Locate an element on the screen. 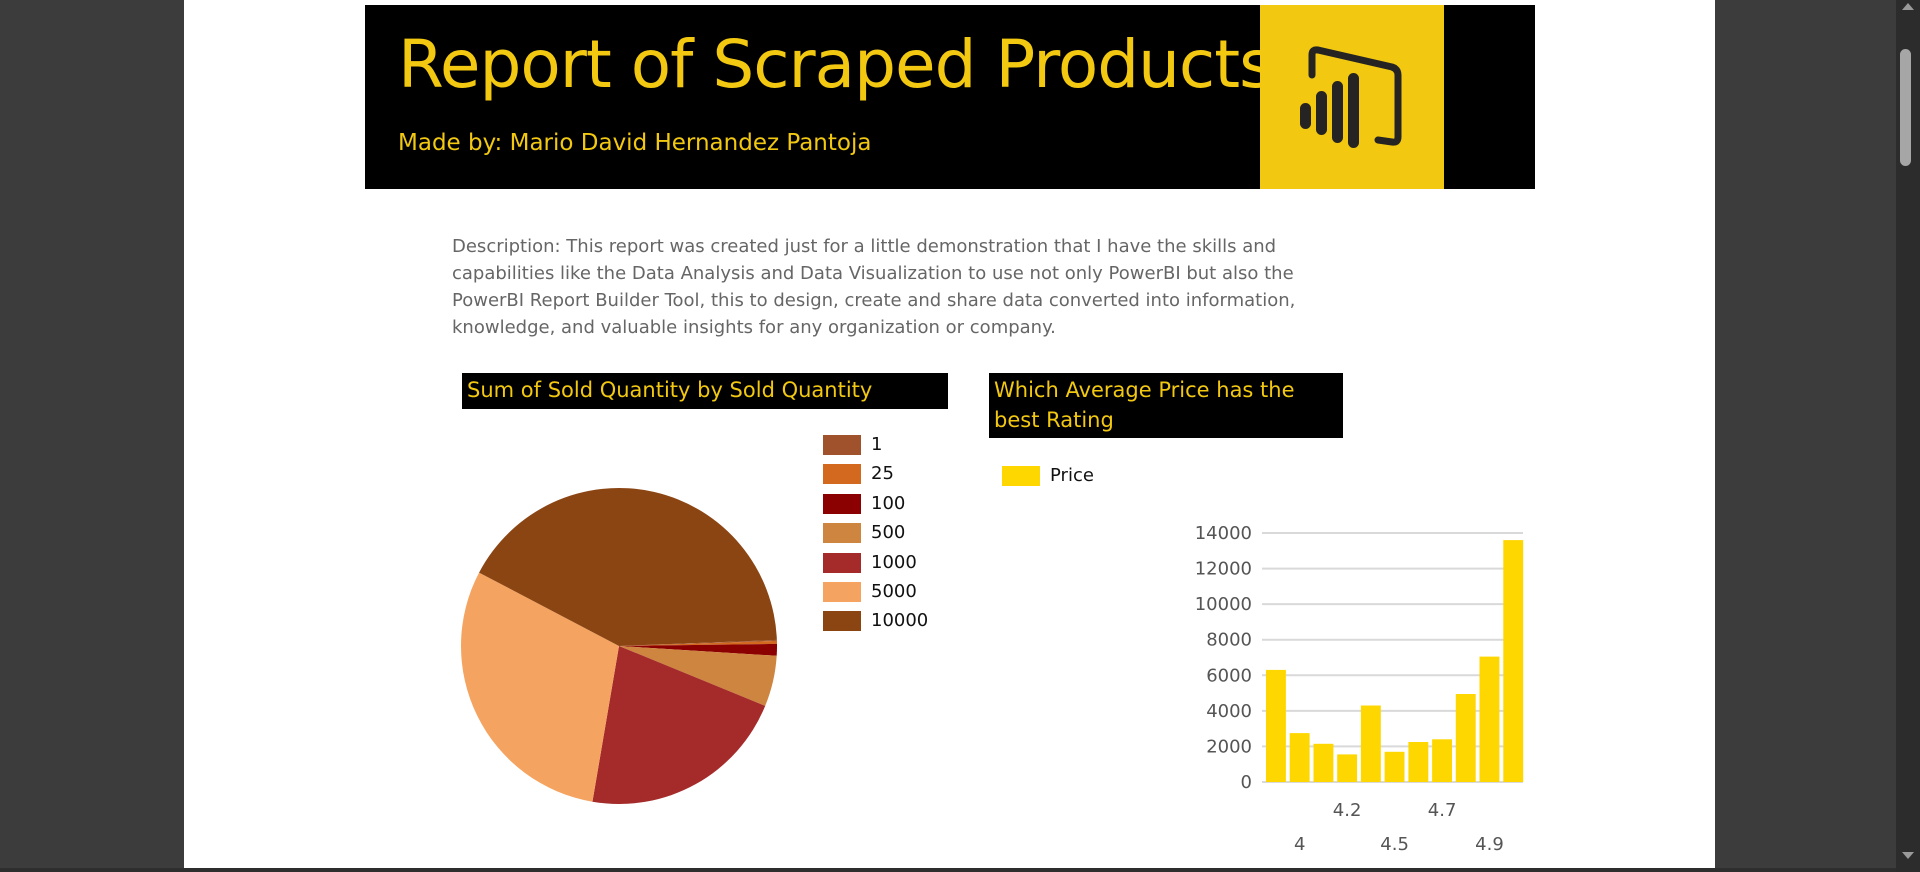 This screenshot has height=872, width=1920. pie-chart-title: Sum of Sold Quantity by Sold Quantity is located at coordinates (705, 391).